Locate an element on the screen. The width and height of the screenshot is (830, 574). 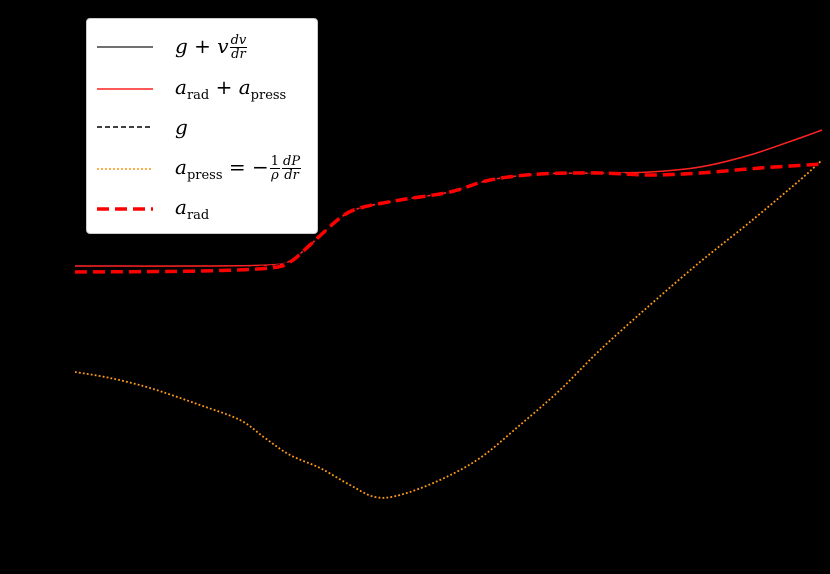
legend-item-apress: apress = −1 ρ dP dr is located at coordinates (199, 169).